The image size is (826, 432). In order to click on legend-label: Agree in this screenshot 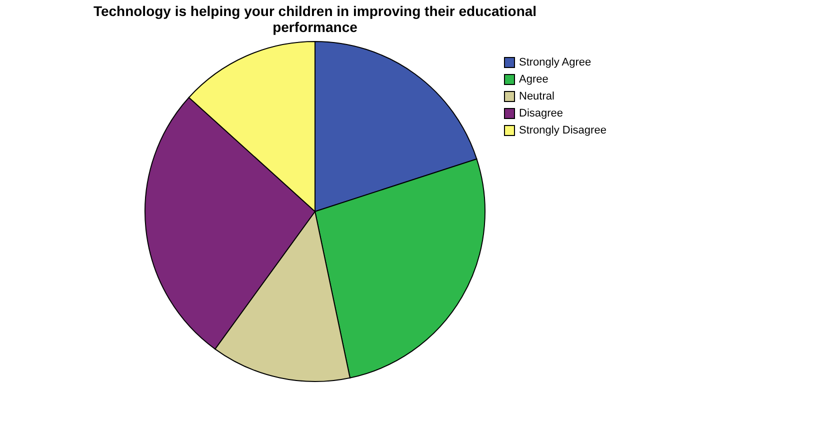, I will do `click(533, 80)`.